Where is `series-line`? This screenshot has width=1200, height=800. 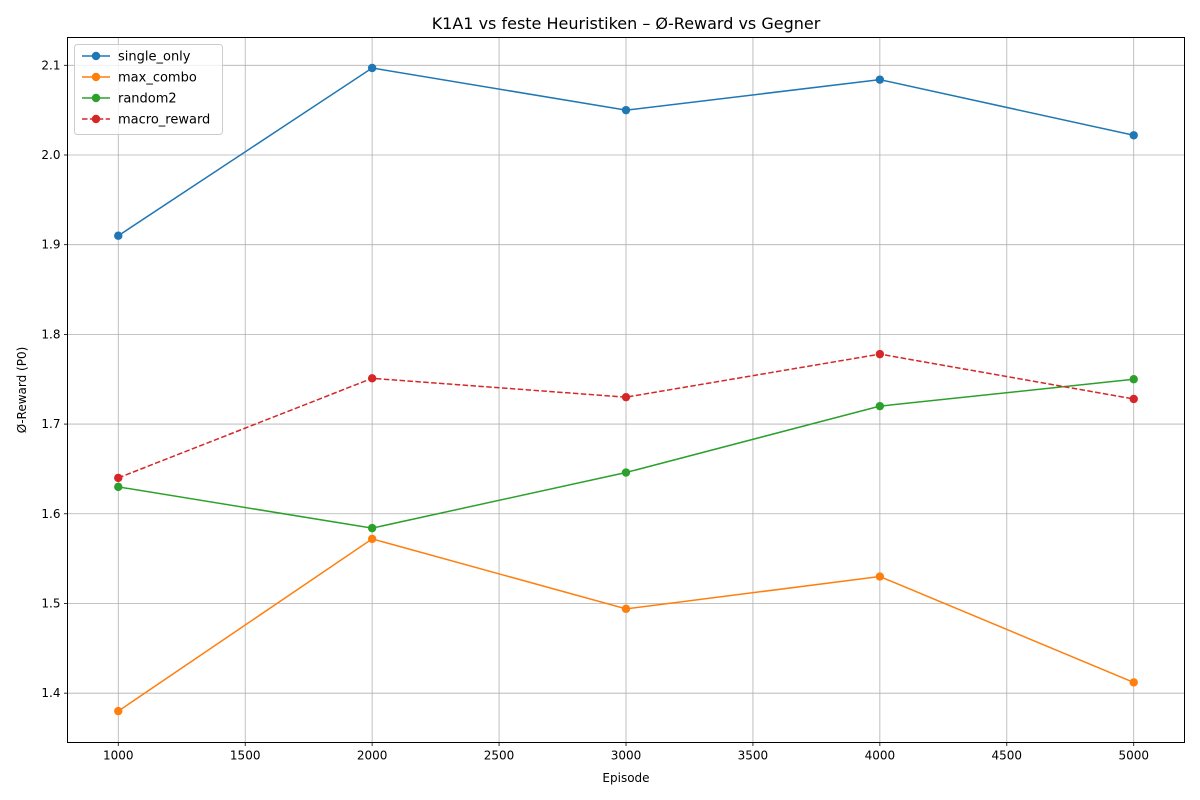
series-line is located at coordinates (625, 416).